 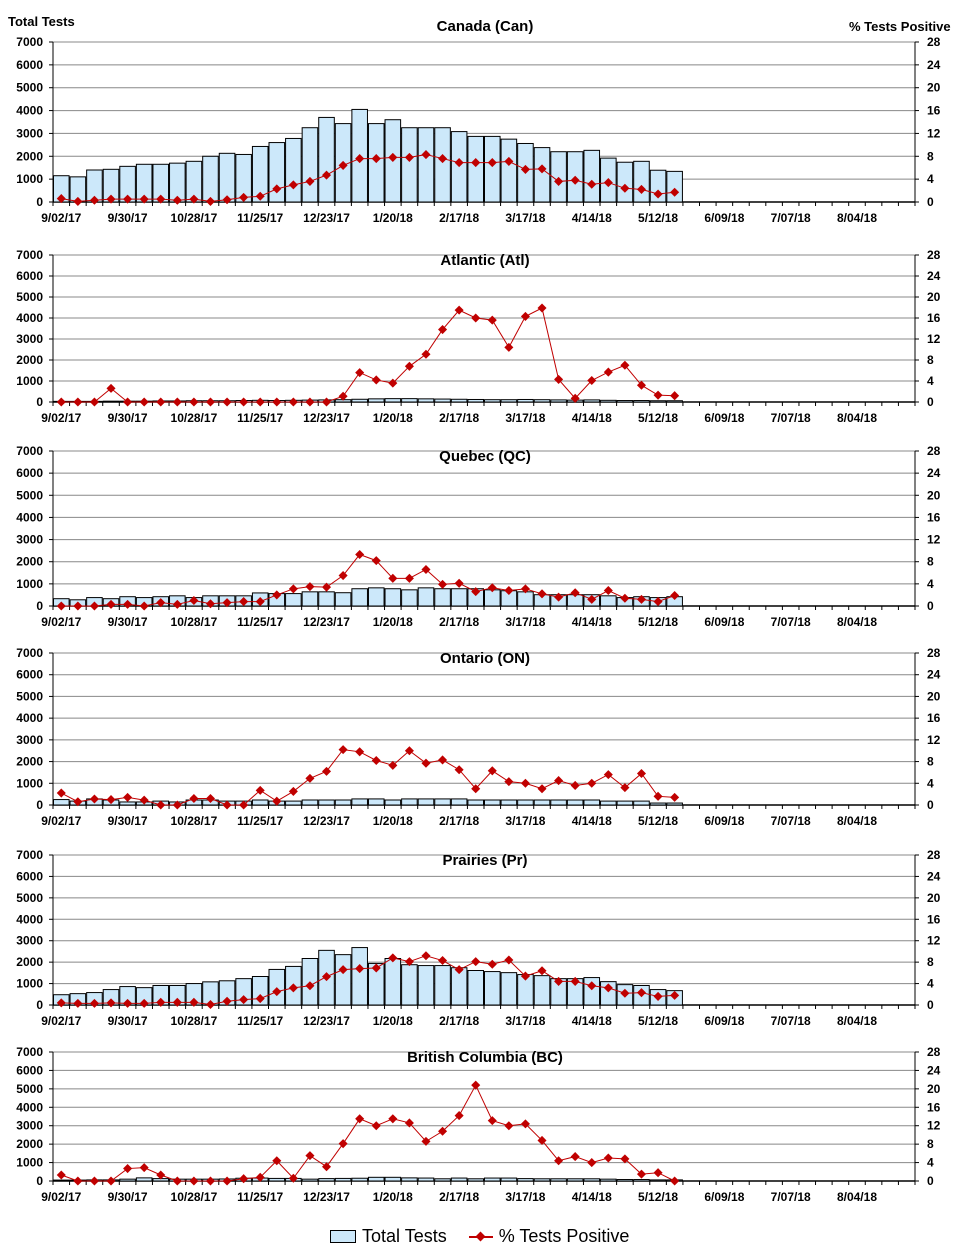 I want to click on left-tick-label: 2000, so click(x=29, y=962).